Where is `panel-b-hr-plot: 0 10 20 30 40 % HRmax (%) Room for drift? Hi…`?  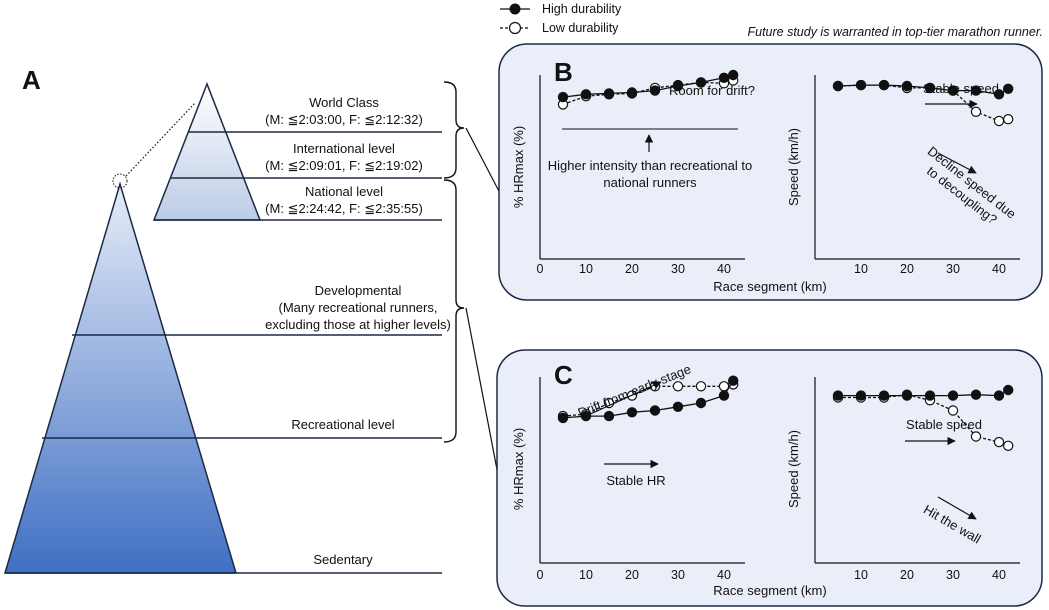 panel-b-hr-plot: 0 10 20 30 40 % HRmax (%) Room for drift? Hi… is located at coordinates (633, 172).